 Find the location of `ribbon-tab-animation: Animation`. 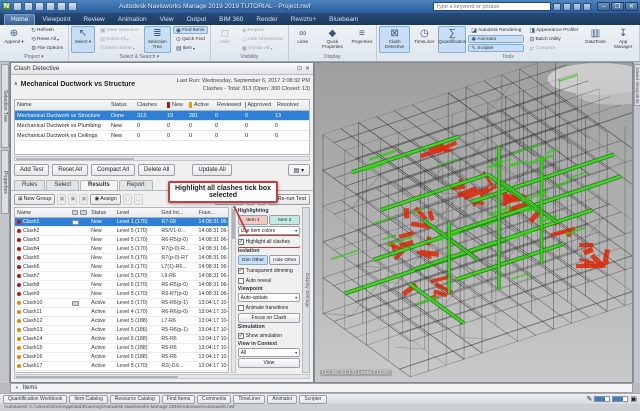

ribbon-tab-animation: Animation is located at coordinates (132, 19).